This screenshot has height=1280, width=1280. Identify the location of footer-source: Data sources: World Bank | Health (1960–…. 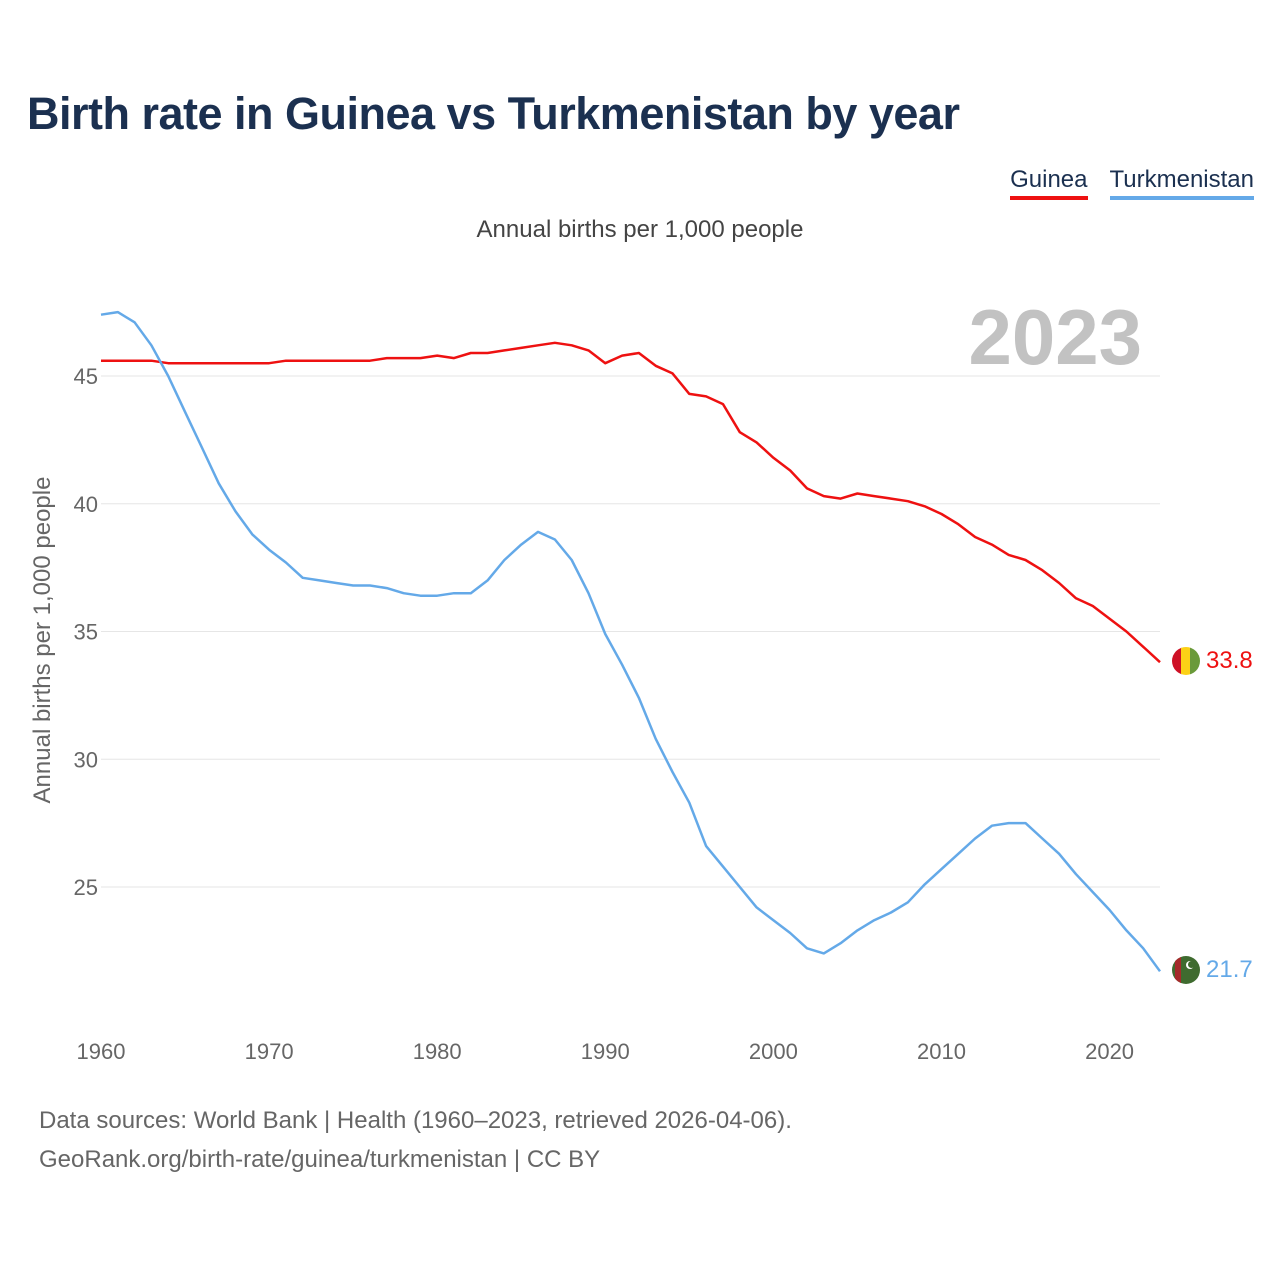
(415, 1120).